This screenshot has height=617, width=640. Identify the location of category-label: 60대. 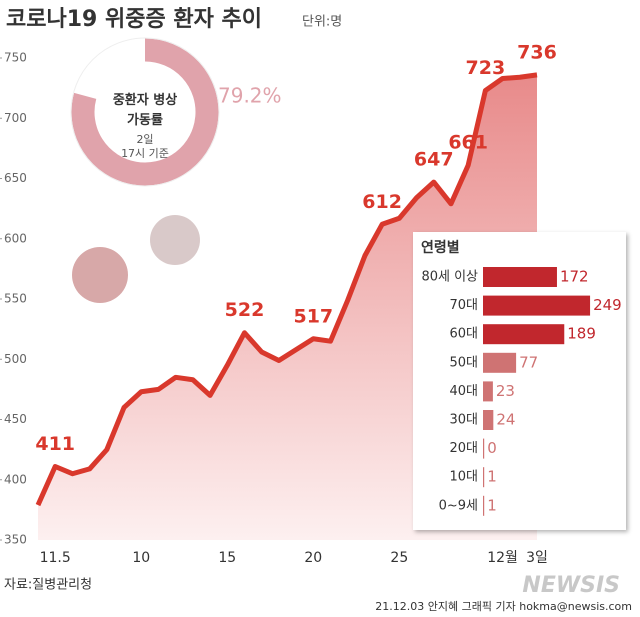
(463, 334).